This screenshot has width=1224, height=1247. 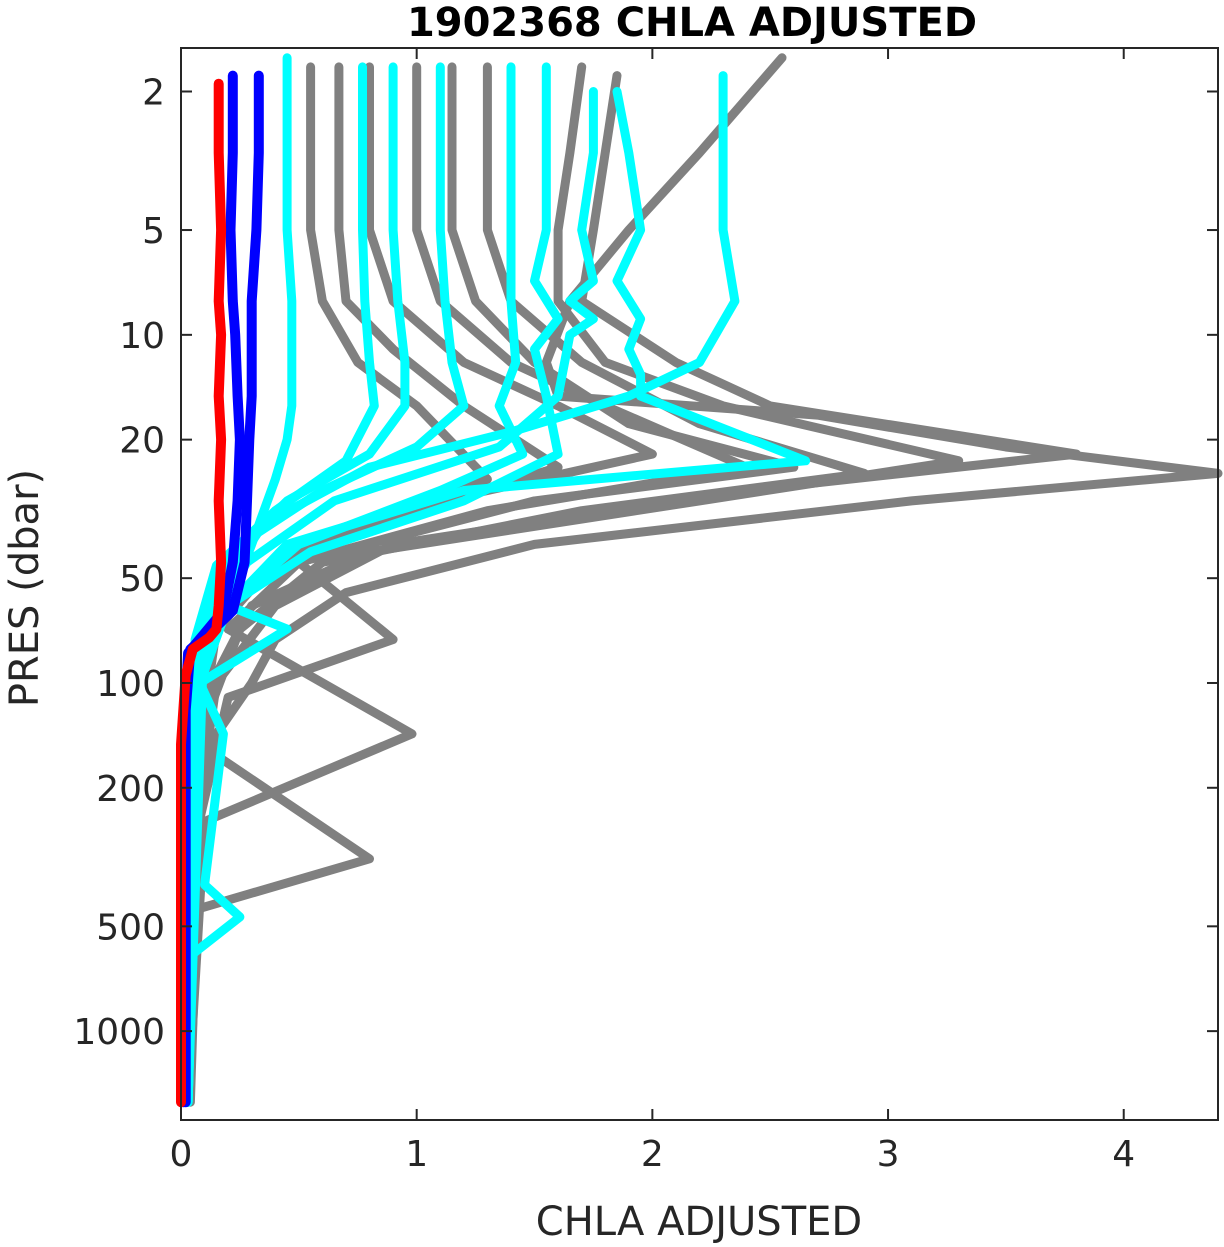 I want to click on y-tick-label: 50, so click(x=142, y=579).